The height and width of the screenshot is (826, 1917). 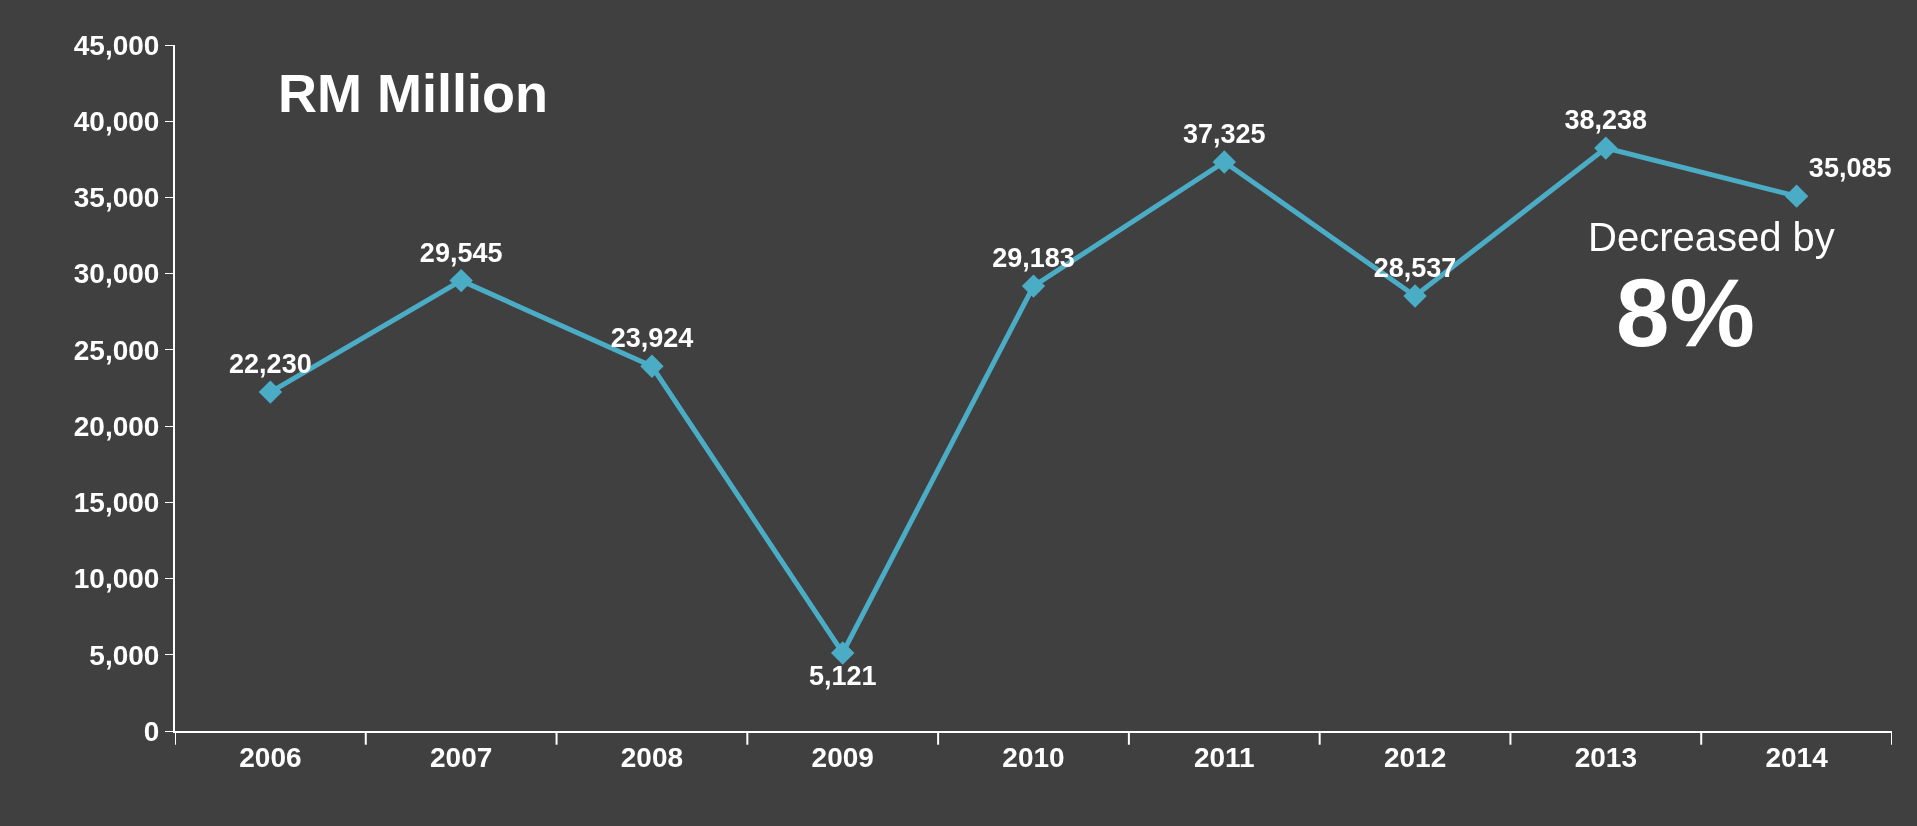 I want to click on x-tick-label: 2010, so click(x=1033, y=757).